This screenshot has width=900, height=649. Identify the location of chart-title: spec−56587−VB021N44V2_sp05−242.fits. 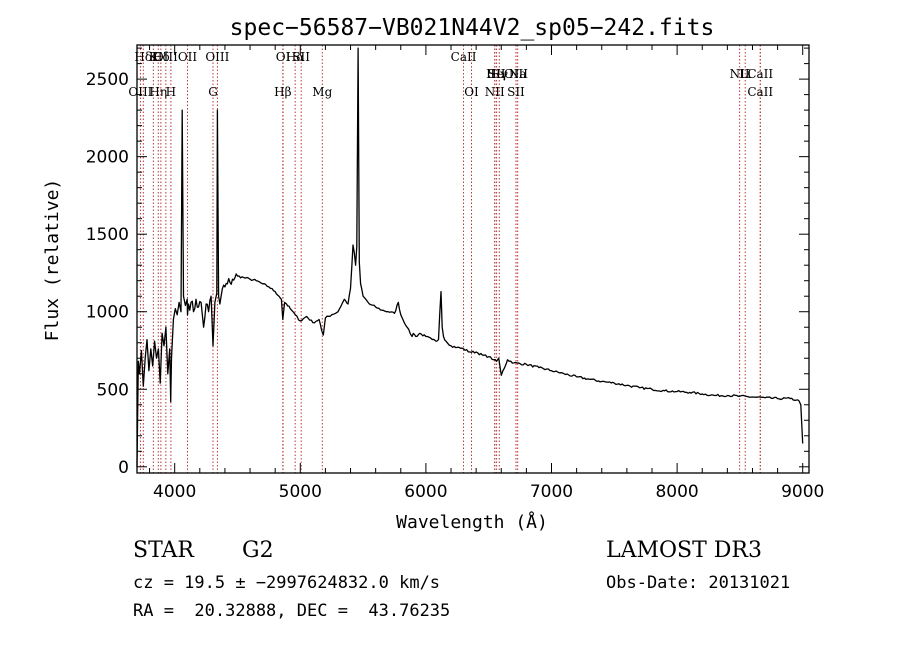
(472, 28).